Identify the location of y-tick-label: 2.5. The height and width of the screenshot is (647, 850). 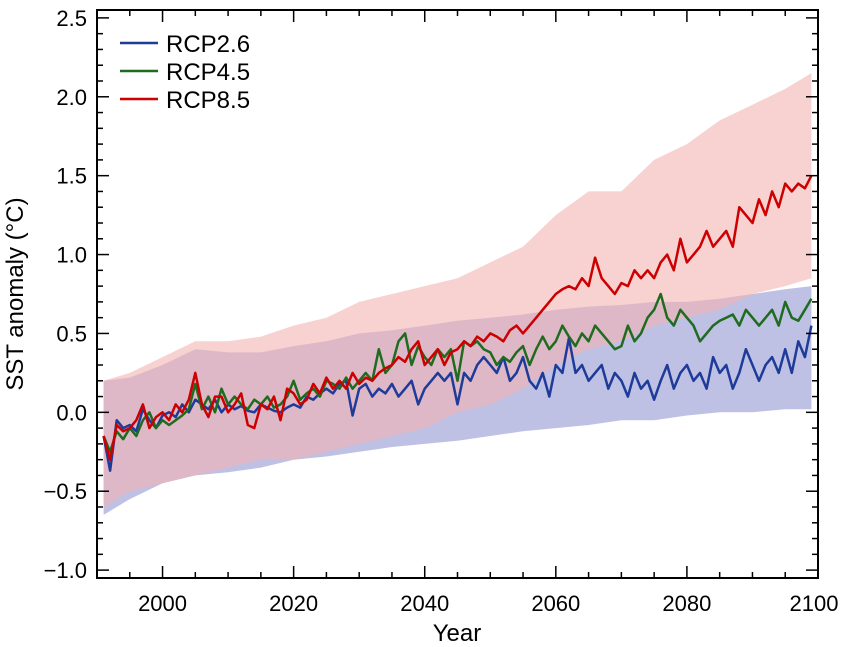
(71, 18).